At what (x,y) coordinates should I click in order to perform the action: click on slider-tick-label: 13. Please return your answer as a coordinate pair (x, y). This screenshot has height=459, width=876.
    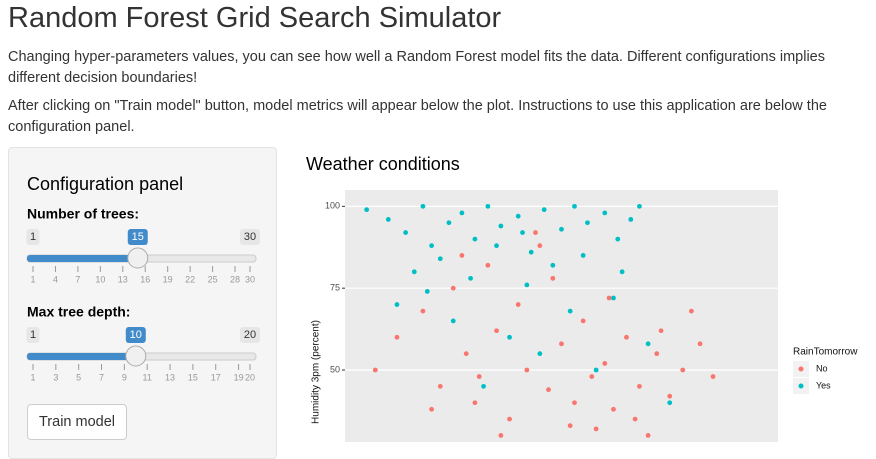
    Looking at the image, I should click on (123, 279).